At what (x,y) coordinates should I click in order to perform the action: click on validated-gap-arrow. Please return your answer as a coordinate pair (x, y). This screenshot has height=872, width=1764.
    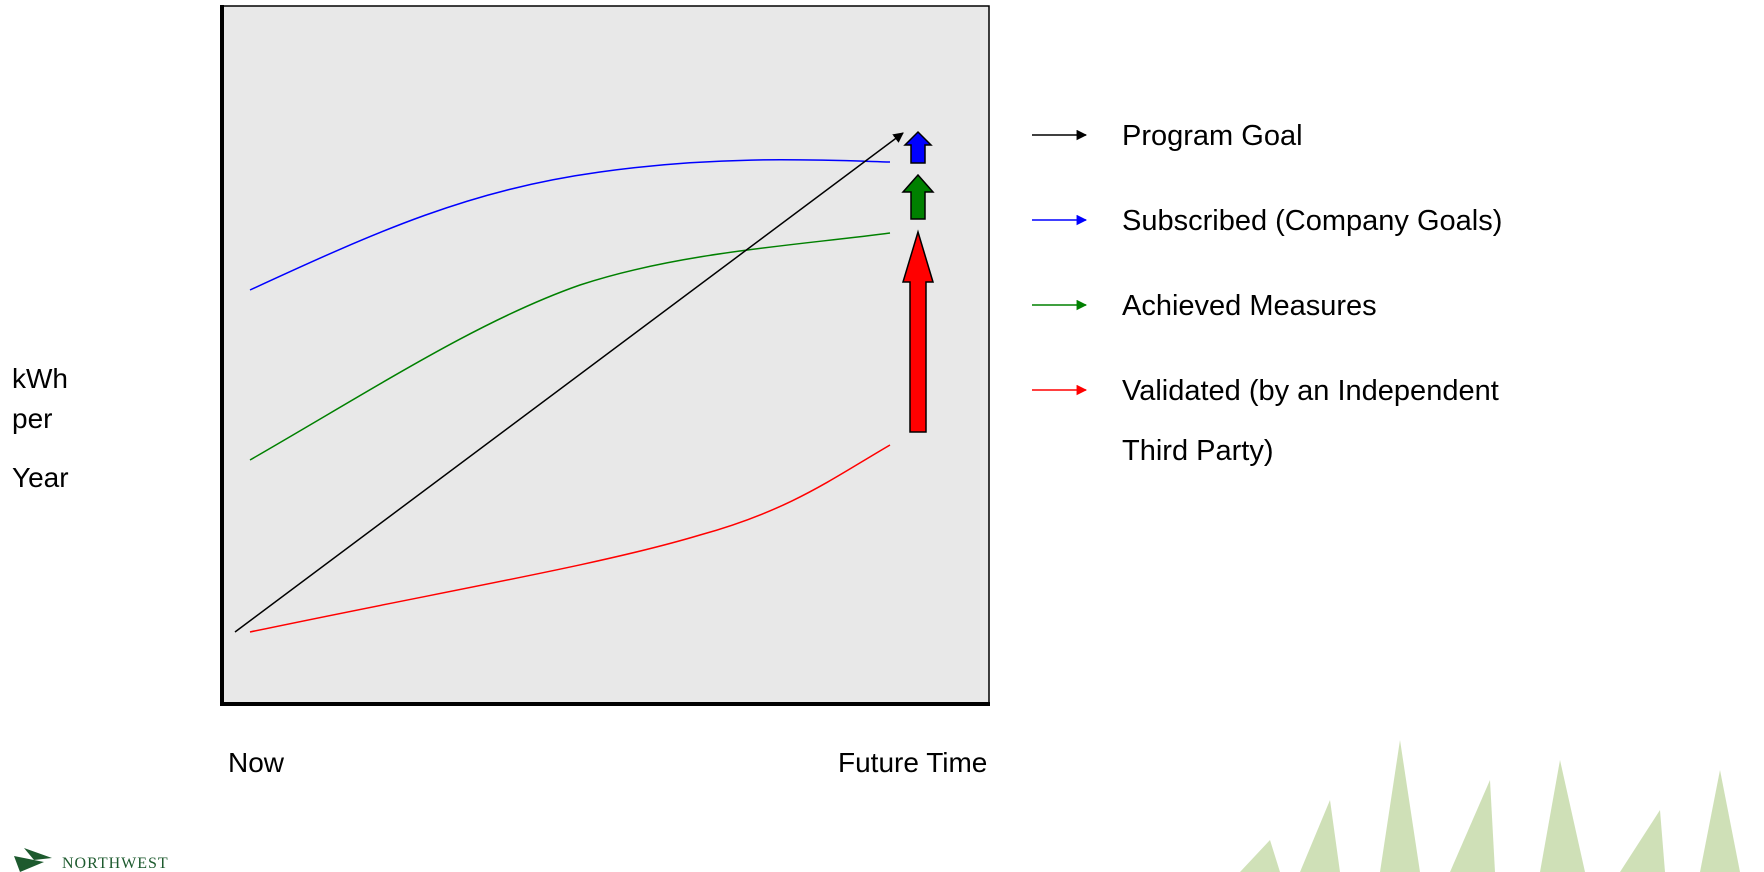
    Looking at the image, I should click on (918, 331).